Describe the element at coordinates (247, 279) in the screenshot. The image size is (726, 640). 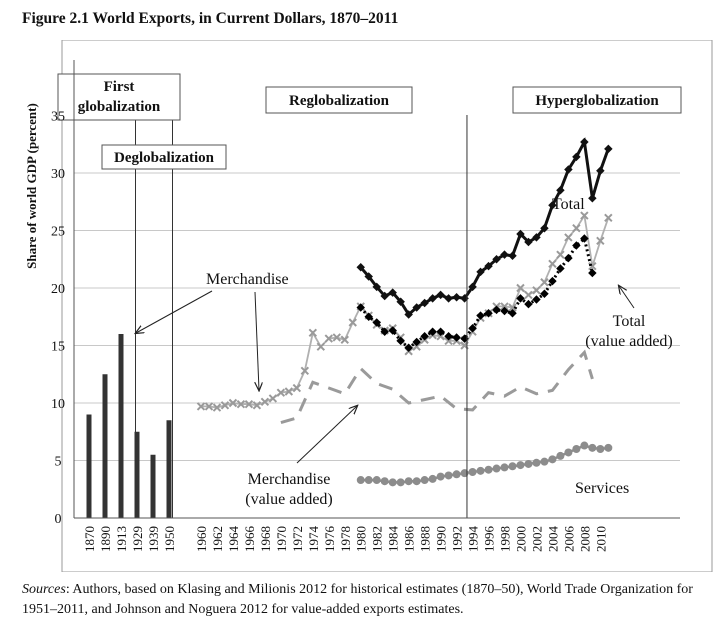
I see `annotation-merchandise: Merchandise` at that location.